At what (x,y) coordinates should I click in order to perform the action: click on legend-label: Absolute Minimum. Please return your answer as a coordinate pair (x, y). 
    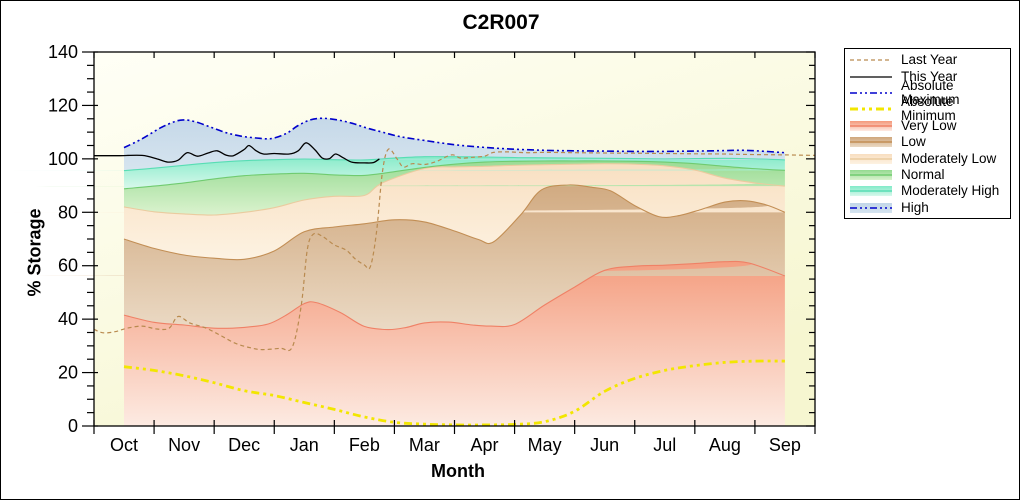
    Looking at the image, I should click on (928, 109).